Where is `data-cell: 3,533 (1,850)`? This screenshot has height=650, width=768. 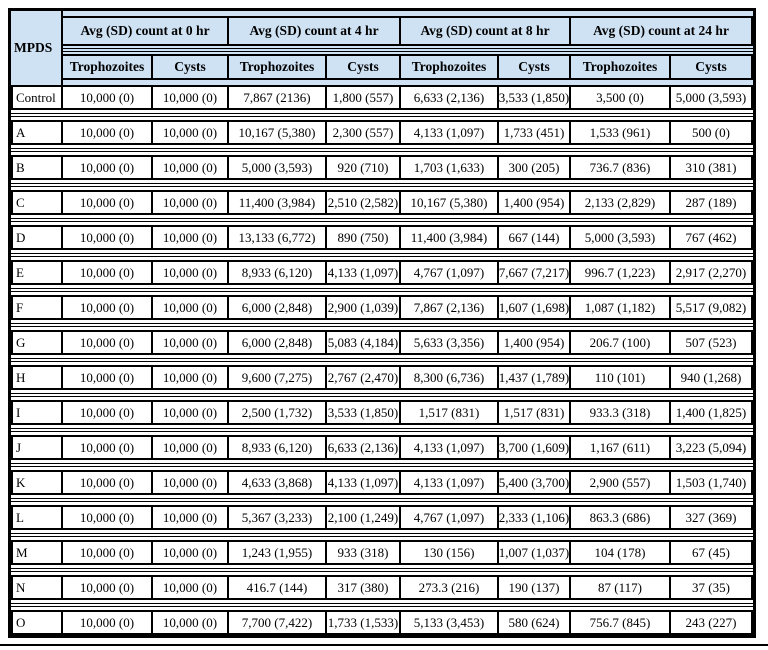 data-cell: 3,533 (1,850) is located at coordinates (363, 412).